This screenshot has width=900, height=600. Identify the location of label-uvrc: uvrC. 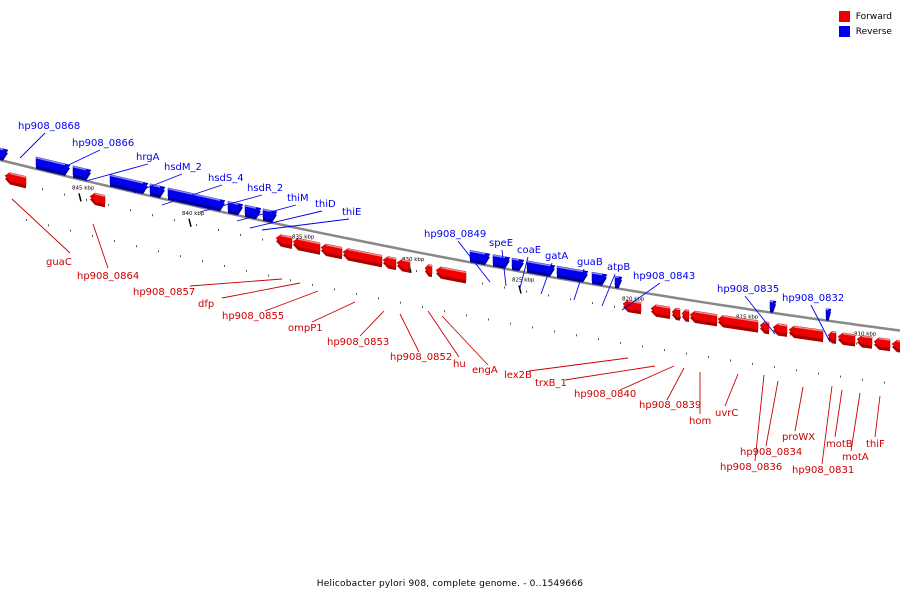
(727, 396).